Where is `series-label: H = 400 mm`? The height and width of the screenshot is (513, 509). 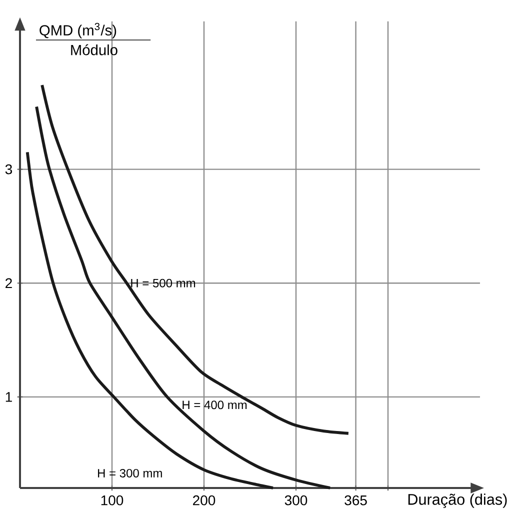
series-label: H = 400 mm is located at coordinates (214, 405).